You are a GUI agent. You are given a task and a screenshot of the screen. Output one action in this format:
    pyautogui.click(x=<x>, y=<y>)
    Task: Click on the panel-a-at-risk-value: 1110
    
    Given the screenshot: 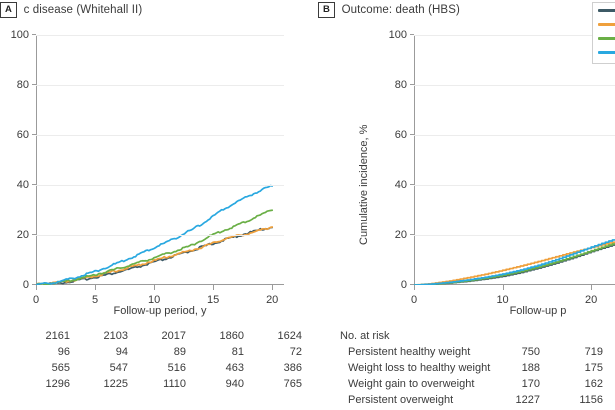 What is the action you would take?
    pyautogui.click(x=174, y=384)
    